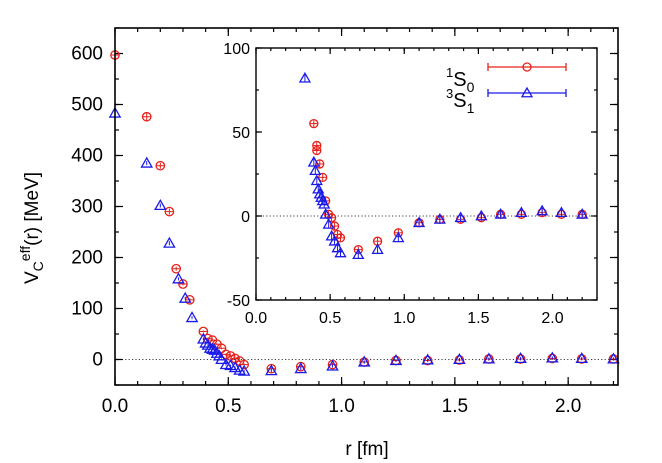 The height and width of the screenshot is (463, 662). What do you see at coordinates (87, 156) in the screenshot?
I see `main-y-tick-label: 400` at bounding box center [87, 156].